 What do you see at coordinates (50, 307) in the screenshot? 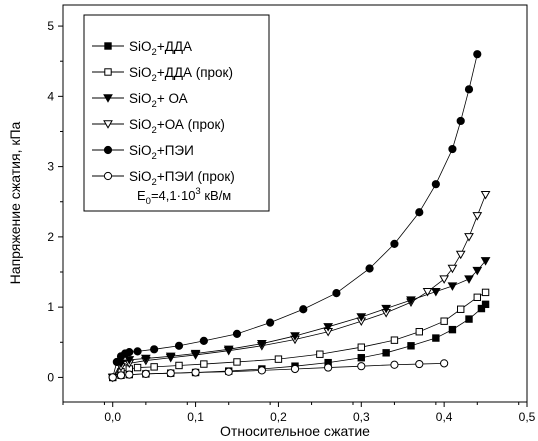
I see `y-tick-label: 1` at bounding box center [50, 307].